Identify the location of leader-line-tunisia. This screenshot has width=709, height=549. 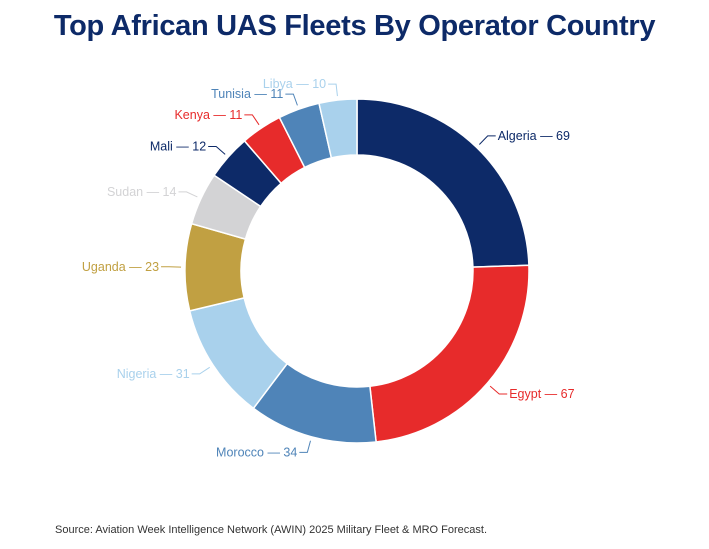
(291, 99).